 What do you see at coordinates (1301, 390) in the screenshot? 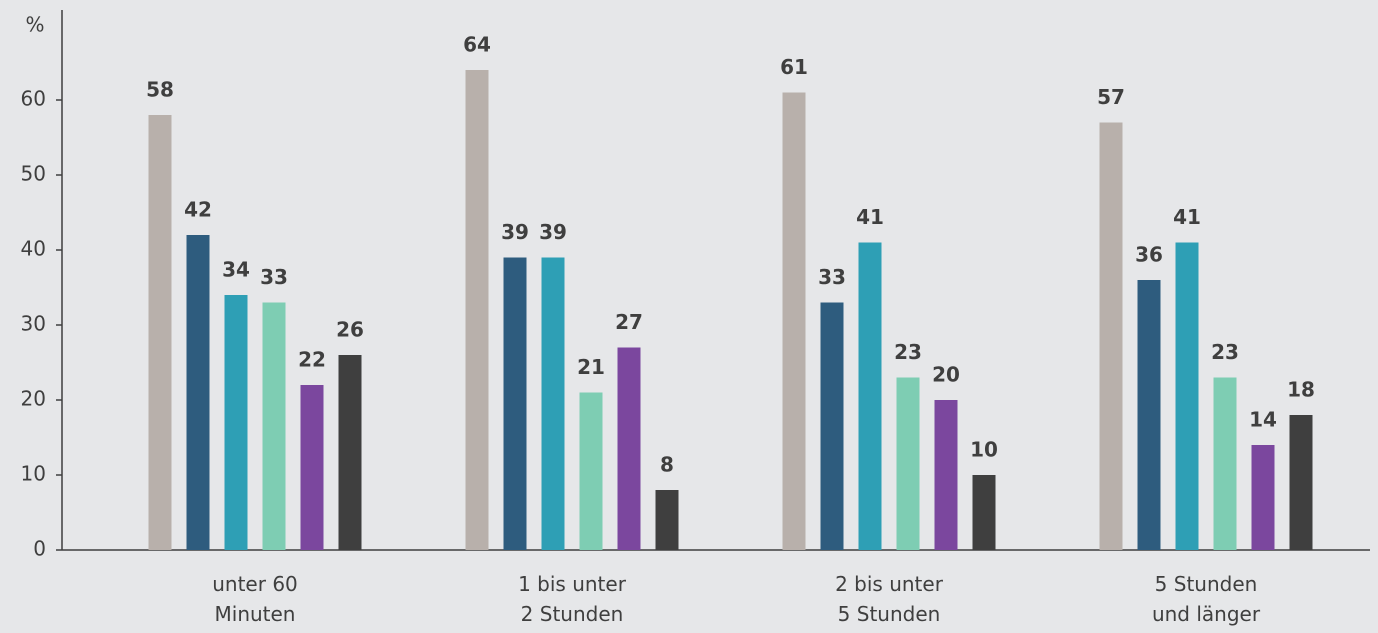
I see `value-label: 18` at bounding box center [1301, 390].